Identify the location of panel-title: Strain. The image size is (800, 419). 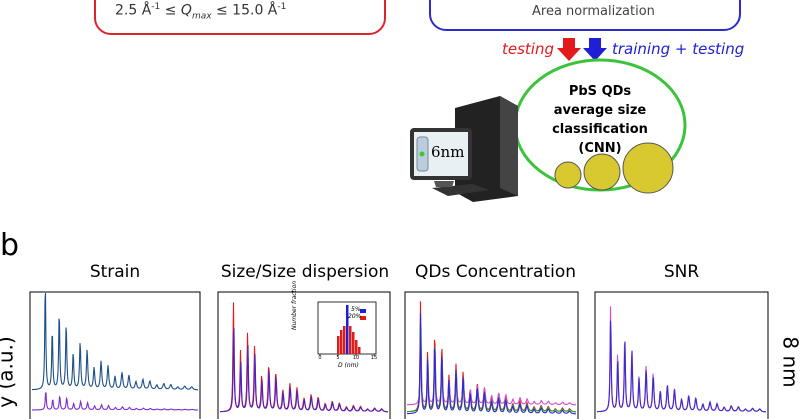
(115, 272).